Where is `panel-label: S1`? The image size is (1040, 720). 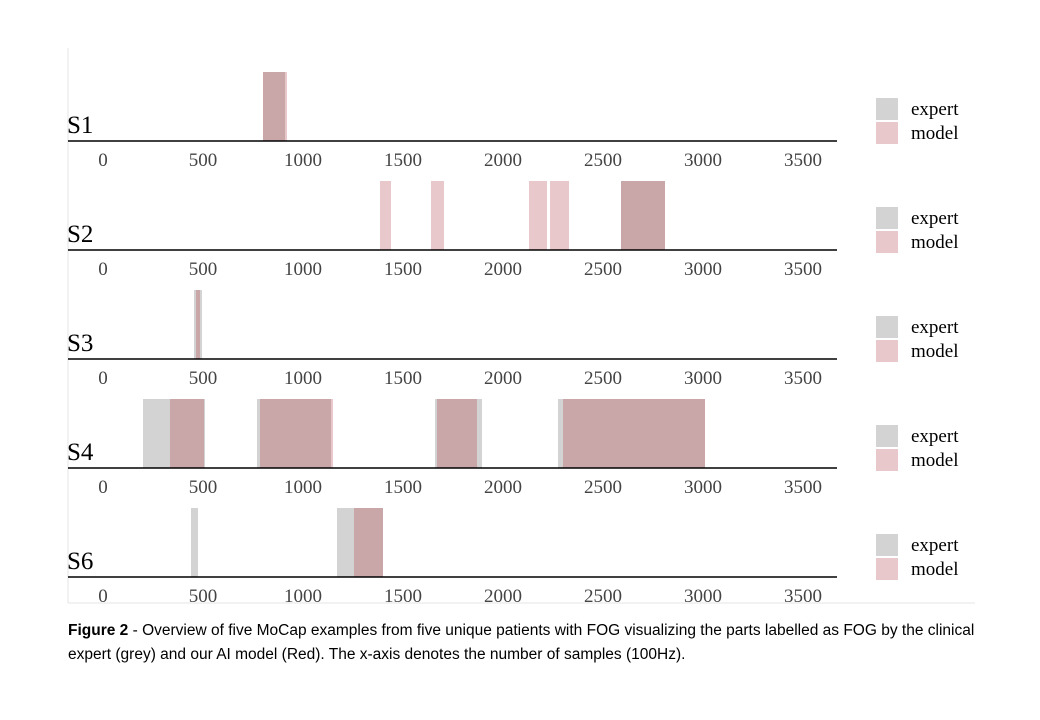 panel-label: S1 is located at coordinates (80, 125).